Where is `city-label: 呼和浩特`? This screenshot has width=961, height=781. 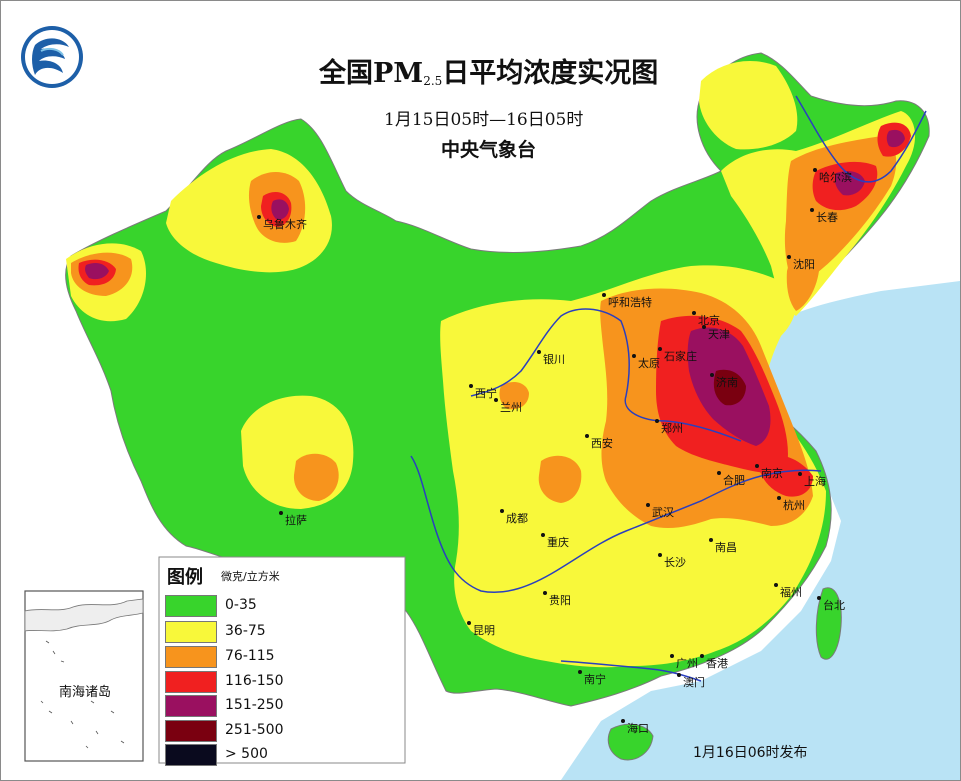 city-label: 呼和浩特 is located at coordinates (630, 302).